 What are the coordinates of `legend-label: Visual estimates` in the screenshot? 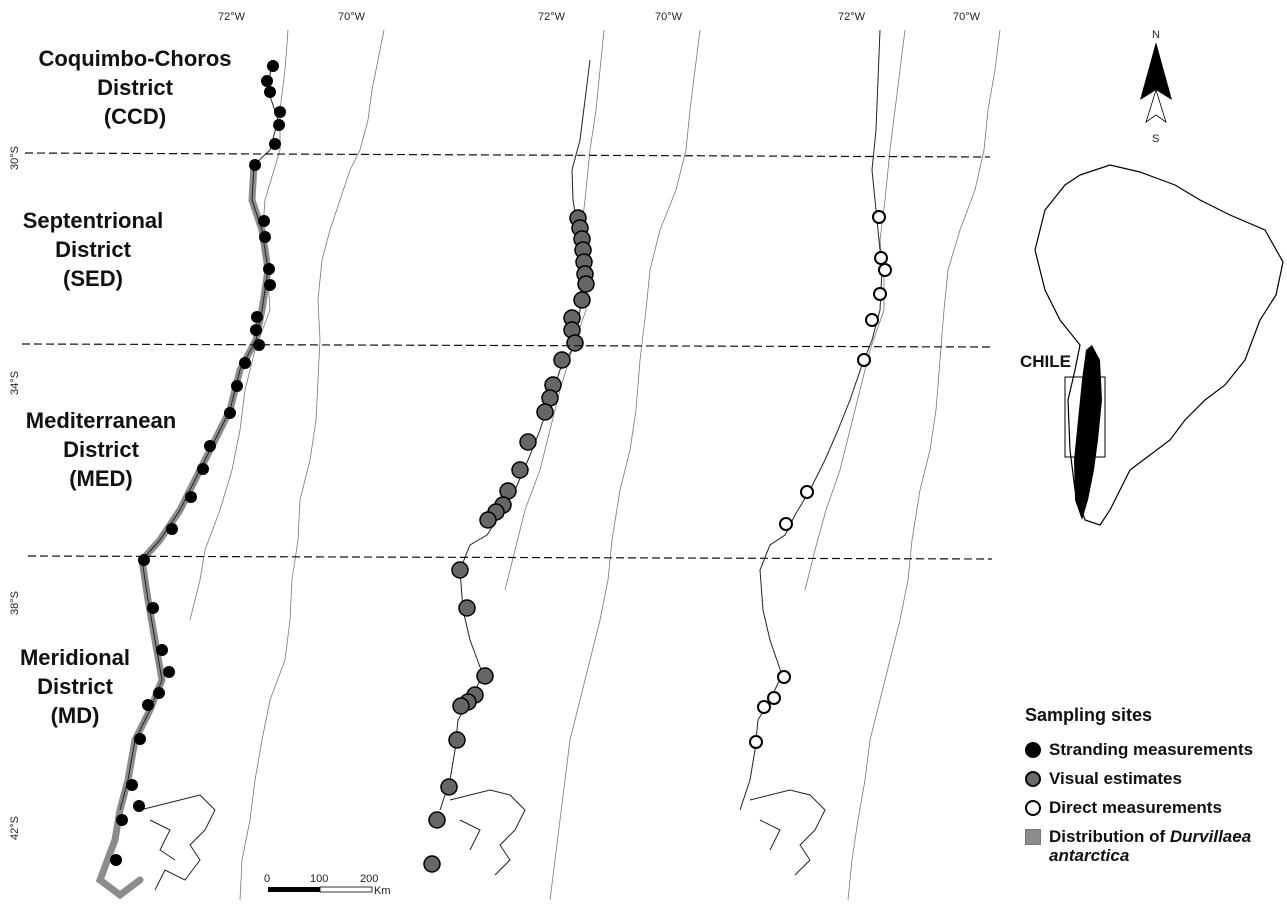 It's located at (1115, 778).